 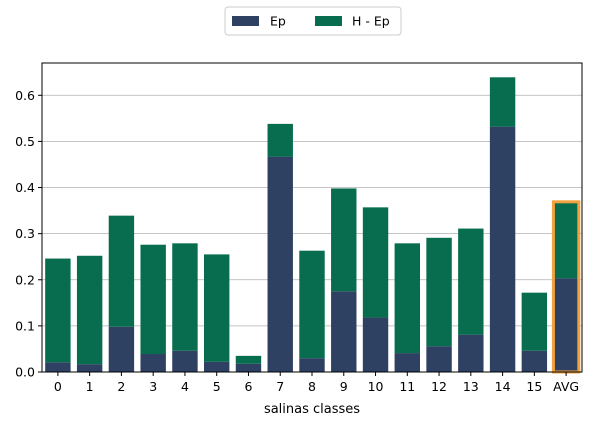 I want to click on legend-label-ep: Ep, so click(x=278, y=21).